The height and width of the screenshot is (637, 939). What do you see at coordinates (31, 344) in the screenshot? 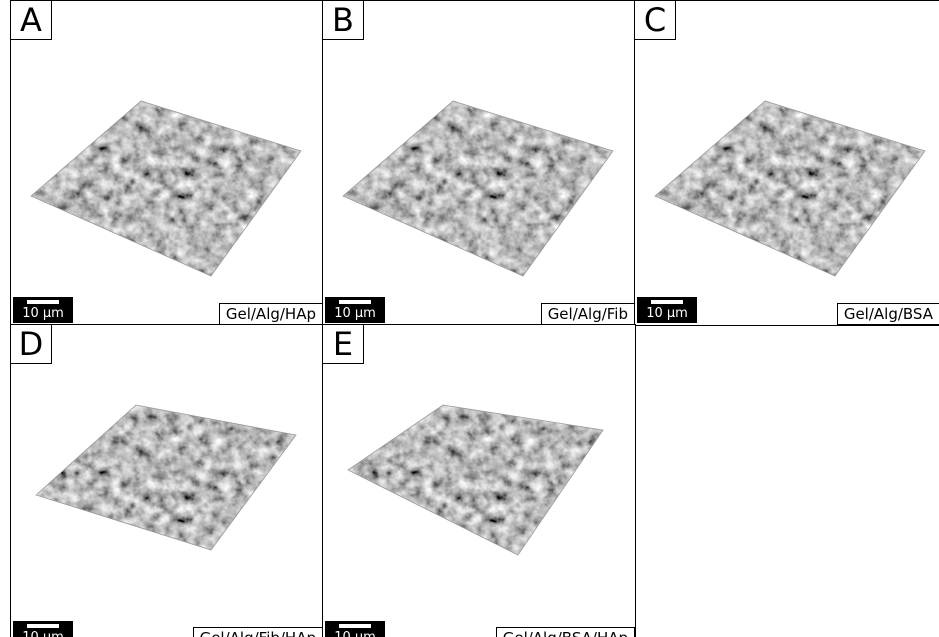
I see `panel-letter: D` at bounding box center [31, 344].